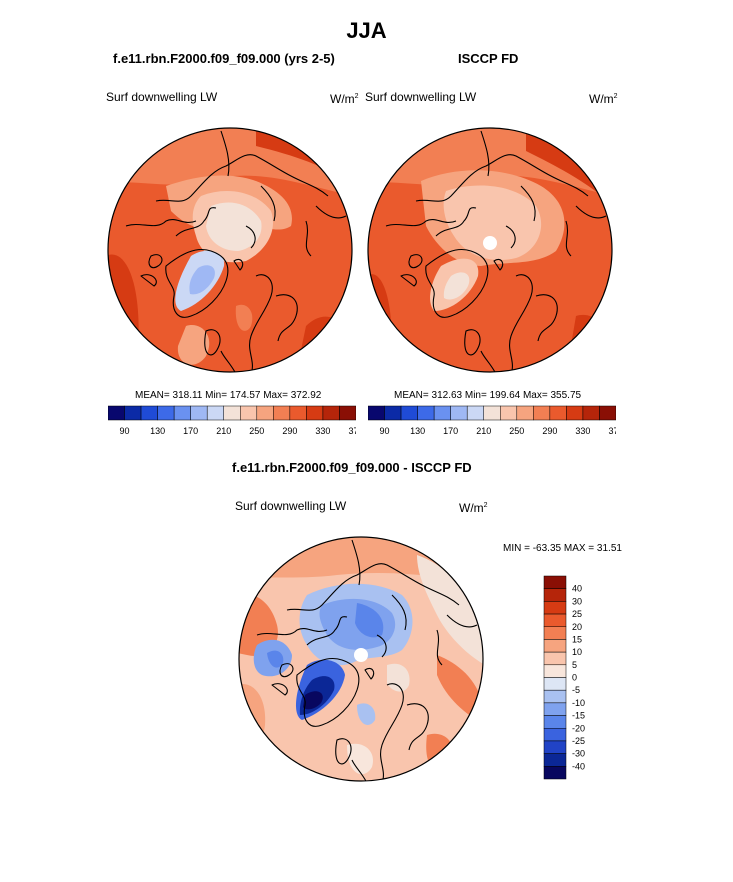 The image size is (733, 882). I want to click on obs-polar-map, so click(490, 250).